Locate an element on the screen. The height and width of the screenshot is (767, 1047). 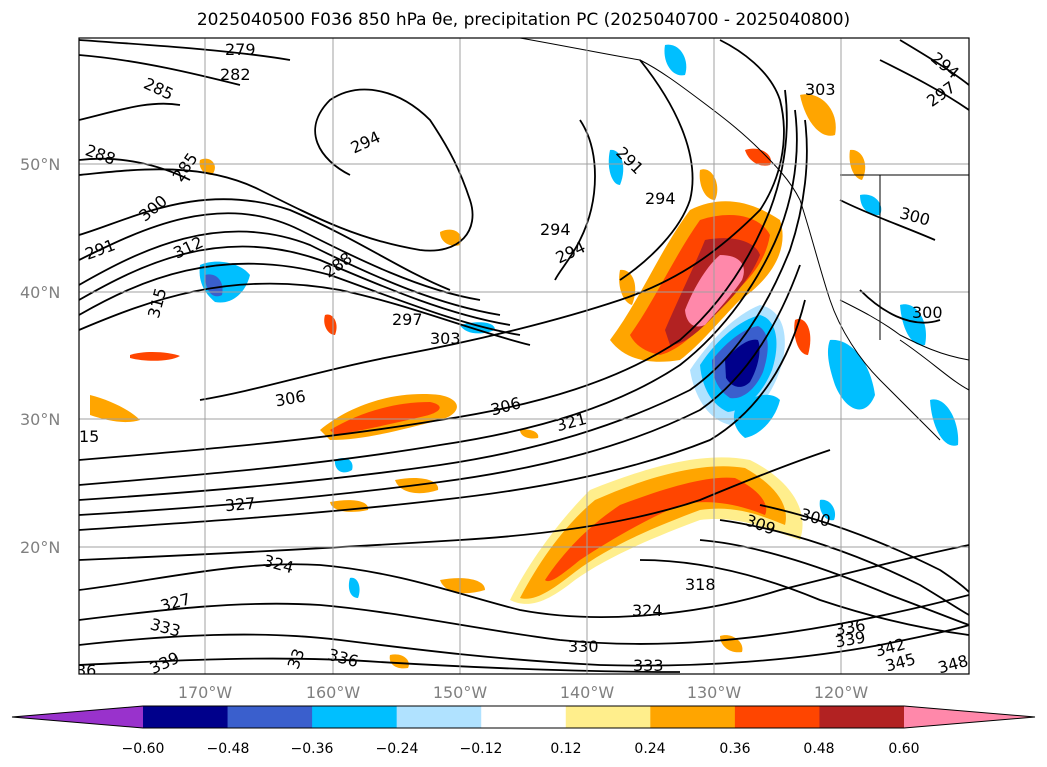
lat-label: 20°N is located at coordinates (40, 547).